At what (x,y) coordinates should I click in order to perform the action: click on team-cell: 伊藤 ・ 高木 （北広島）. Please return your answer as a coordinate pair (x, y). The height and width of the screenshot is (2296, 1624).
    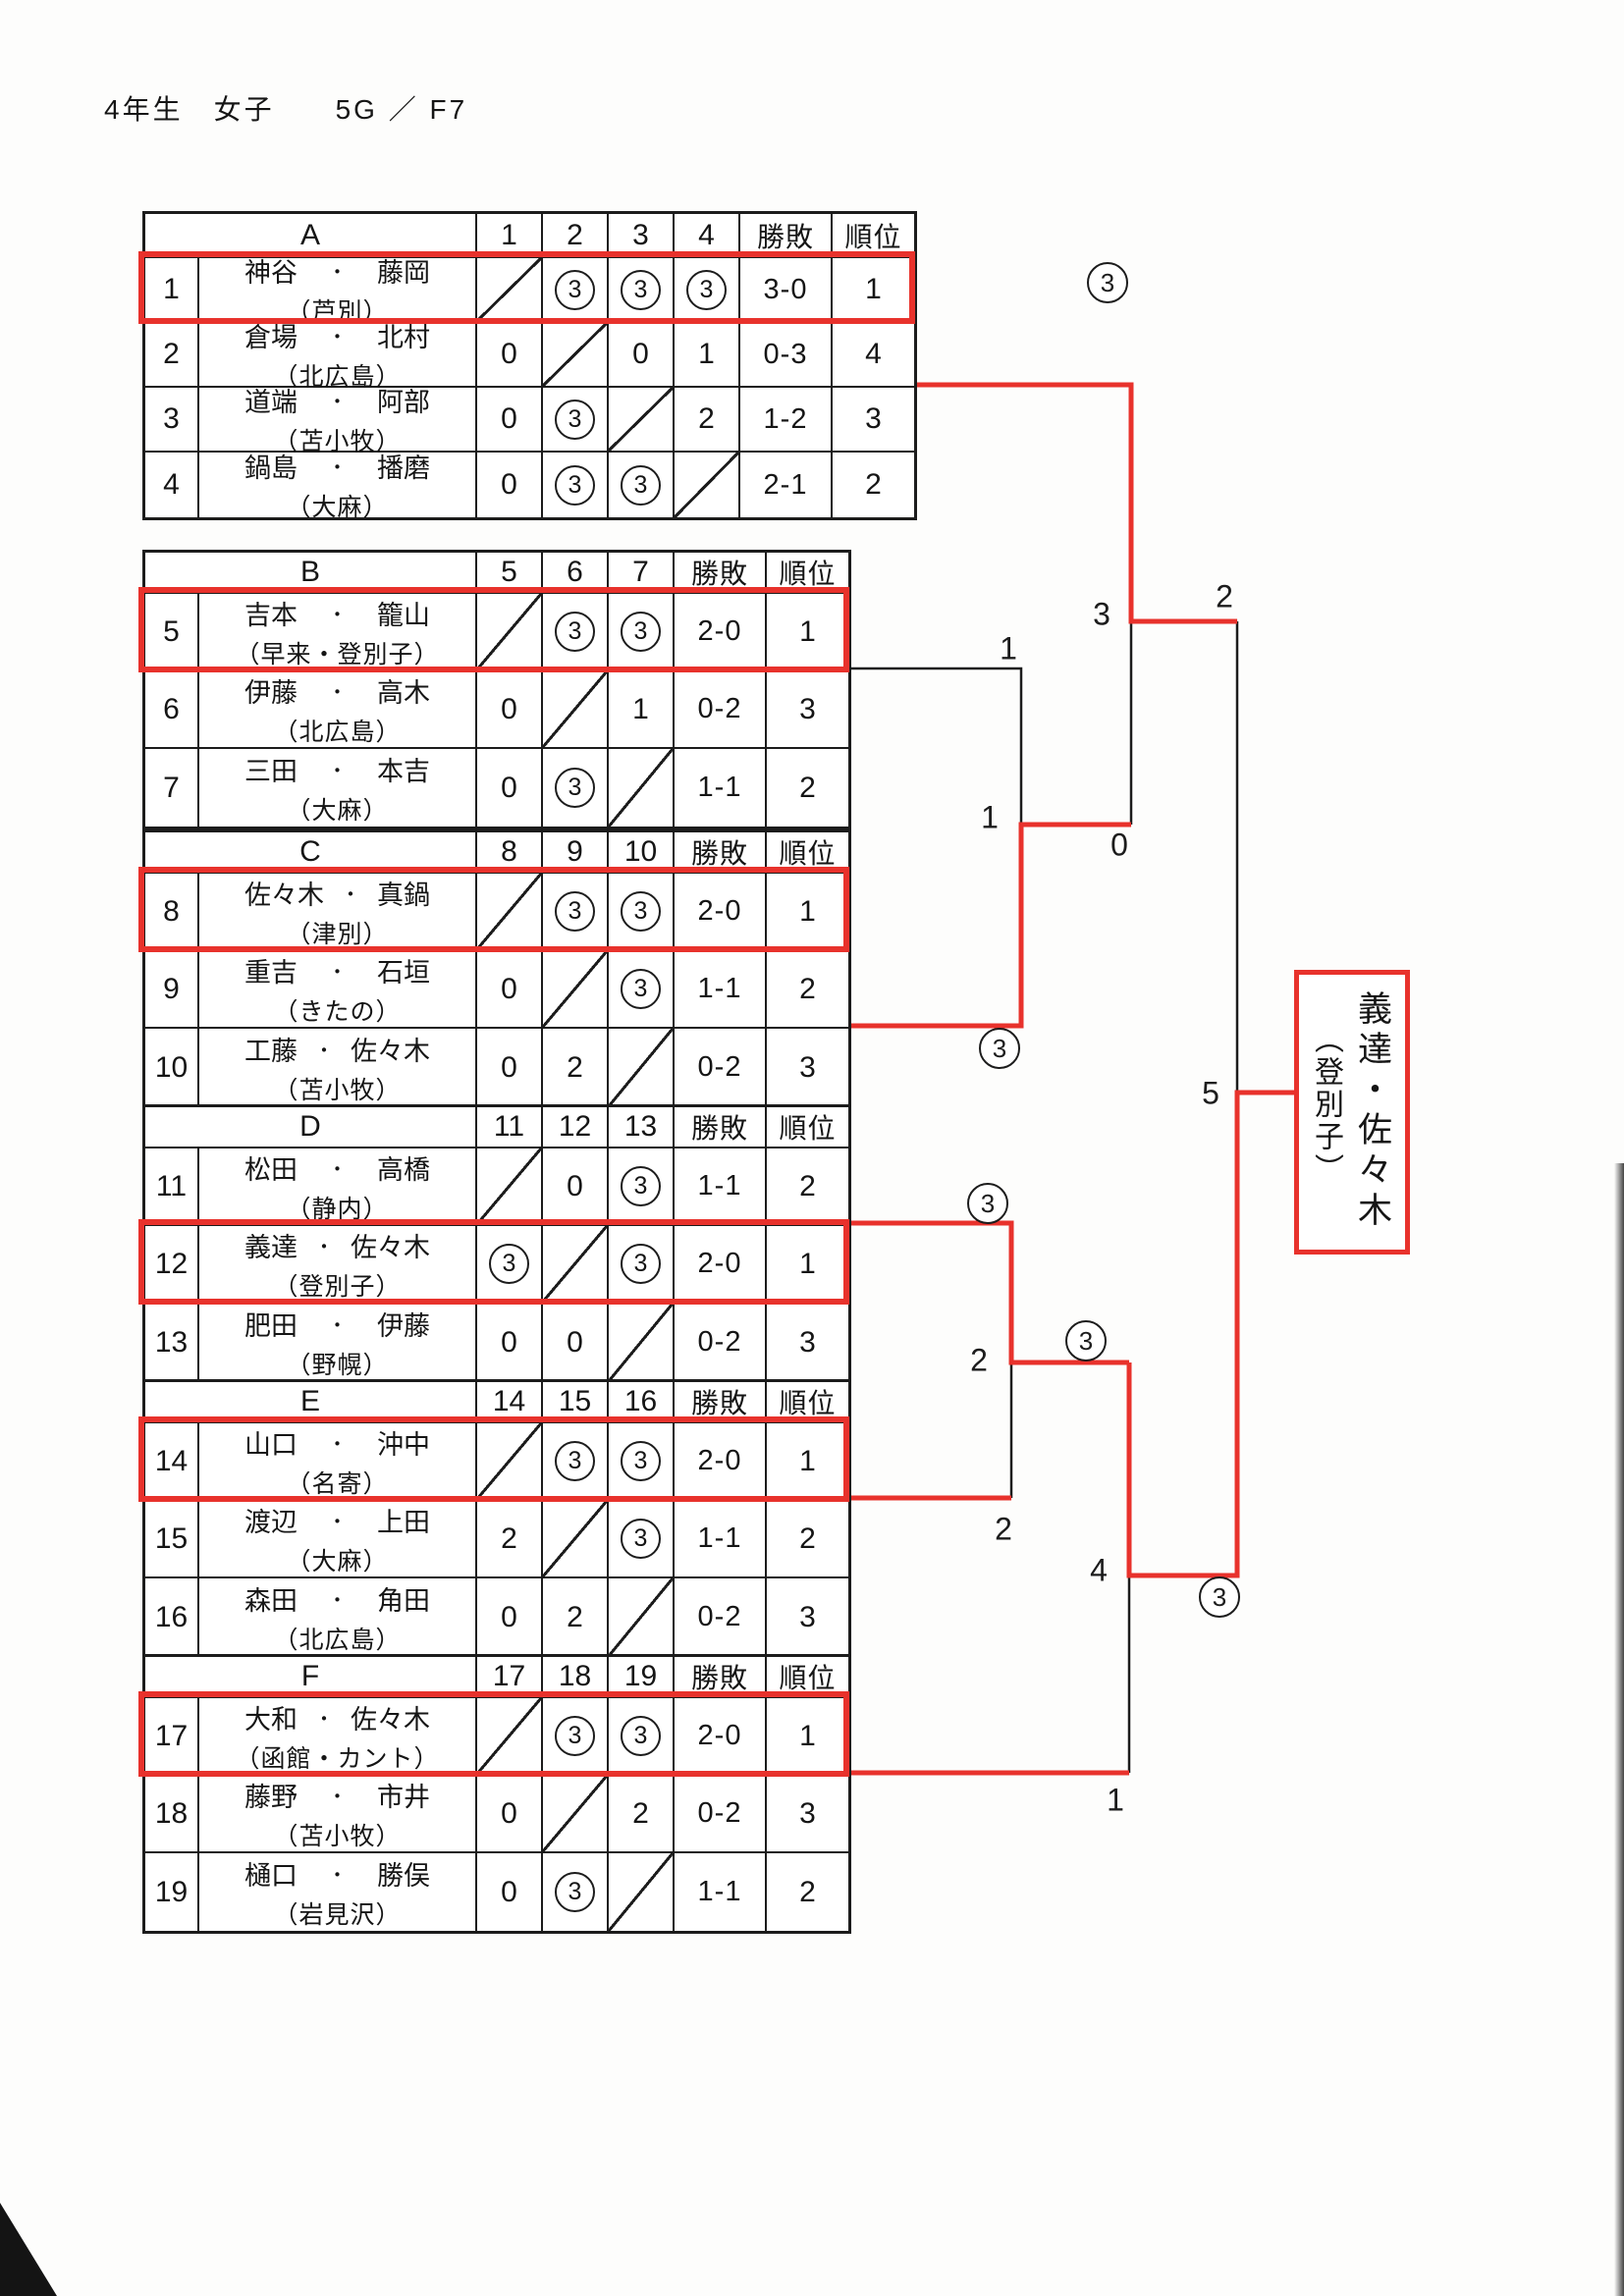
    Looking at the image, I should click on (338, 710).